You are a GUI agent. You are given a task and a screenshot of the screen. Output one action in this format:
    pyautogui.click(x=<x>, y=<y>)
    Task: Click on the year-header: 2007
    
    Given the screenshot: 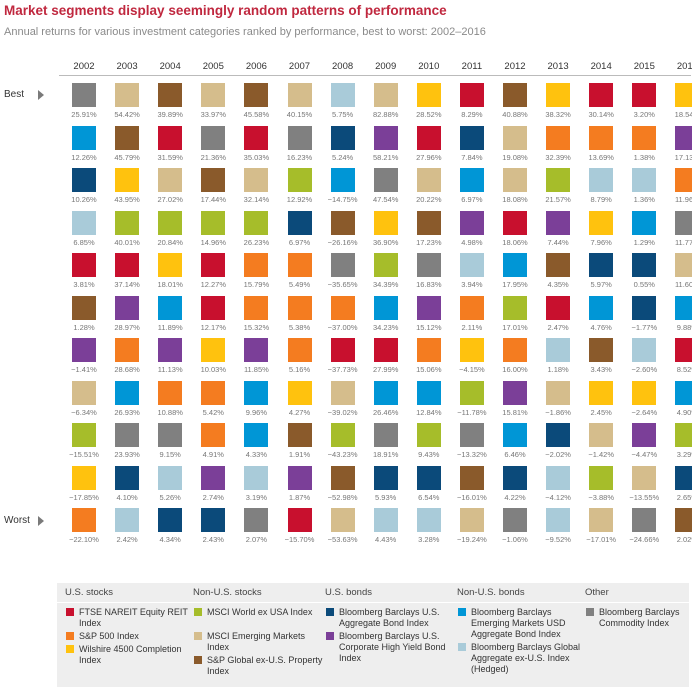 What is the action you would take?
    pyautogui.click(x=299, y=66)
    